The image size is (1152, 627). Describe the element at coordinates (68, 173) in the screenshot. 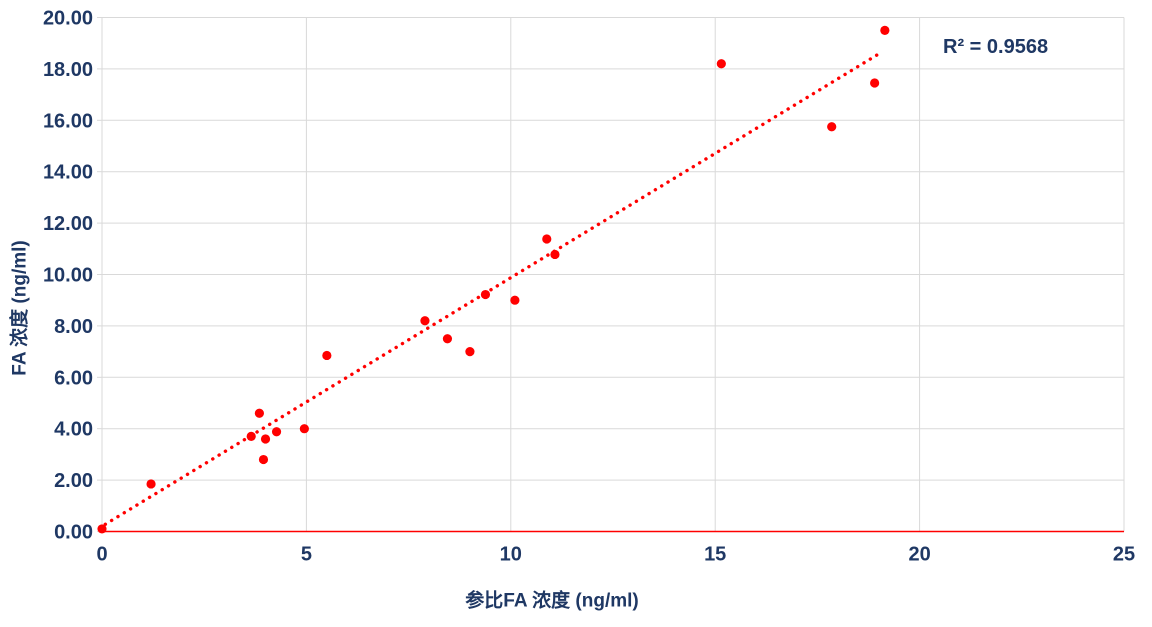

I see `y-tick-label: 14.00` at that location.